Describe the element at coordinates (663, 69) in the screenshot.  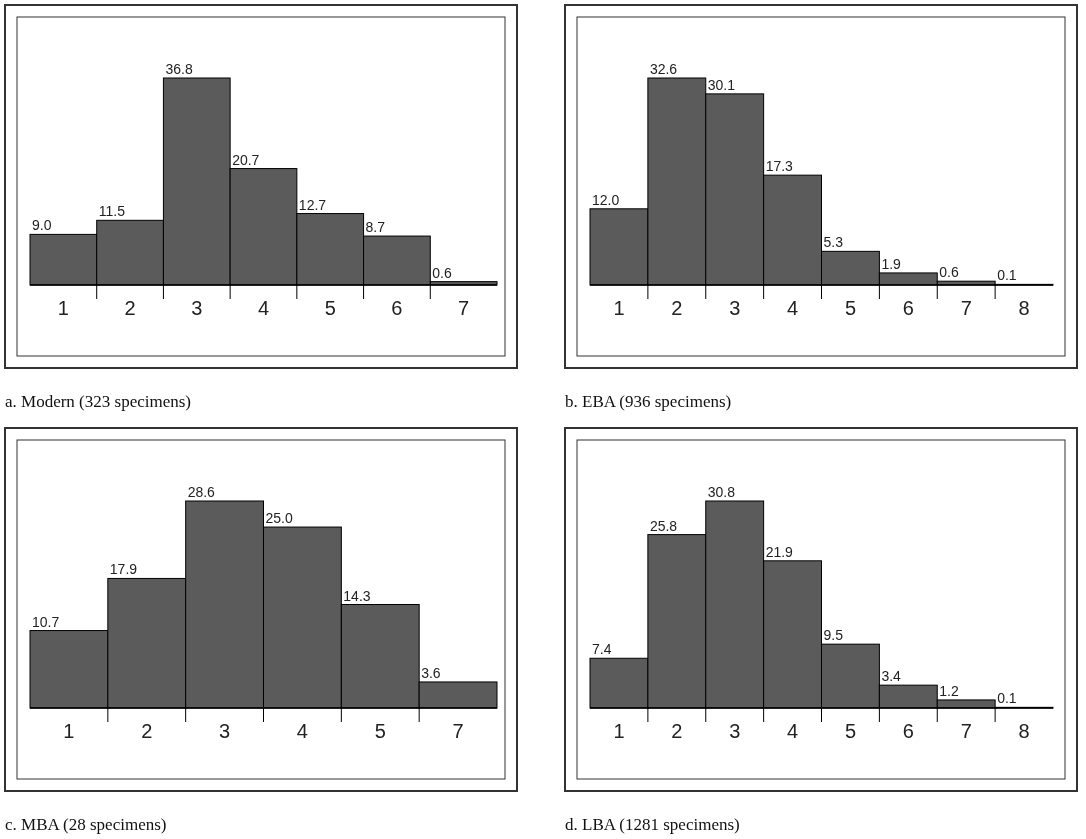
I see `data-label: 32.6` at that location.